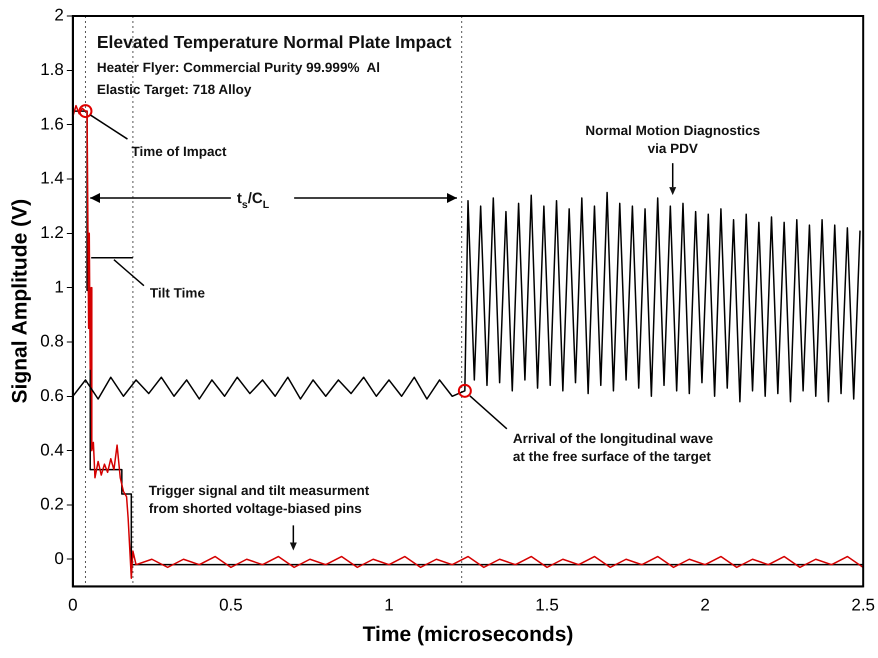  What do you see at coordinates (259, 499) in the screenshot?
I see `annotation: Trigger signal and tilt measurment from shorted voltage-biased pins` at bounding box center [259, 499].